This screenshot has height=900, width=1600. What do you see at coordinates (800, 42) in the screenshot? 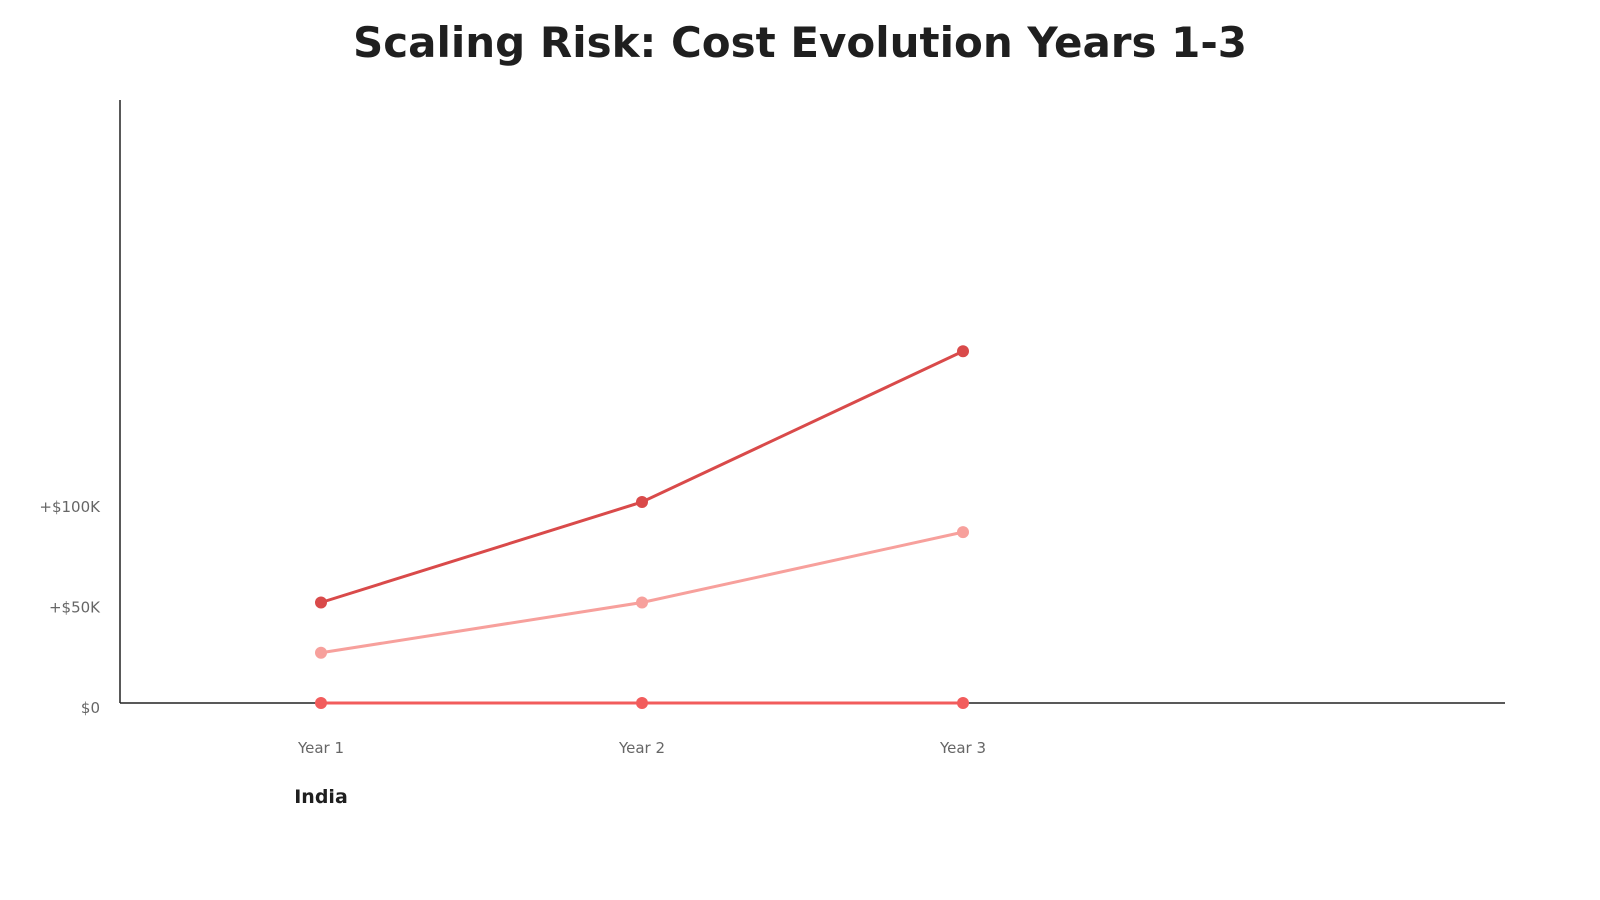
I see `chart-title: Scaling Risk: Cost Evolution Years 1-3` at bounding box center [800, 42].